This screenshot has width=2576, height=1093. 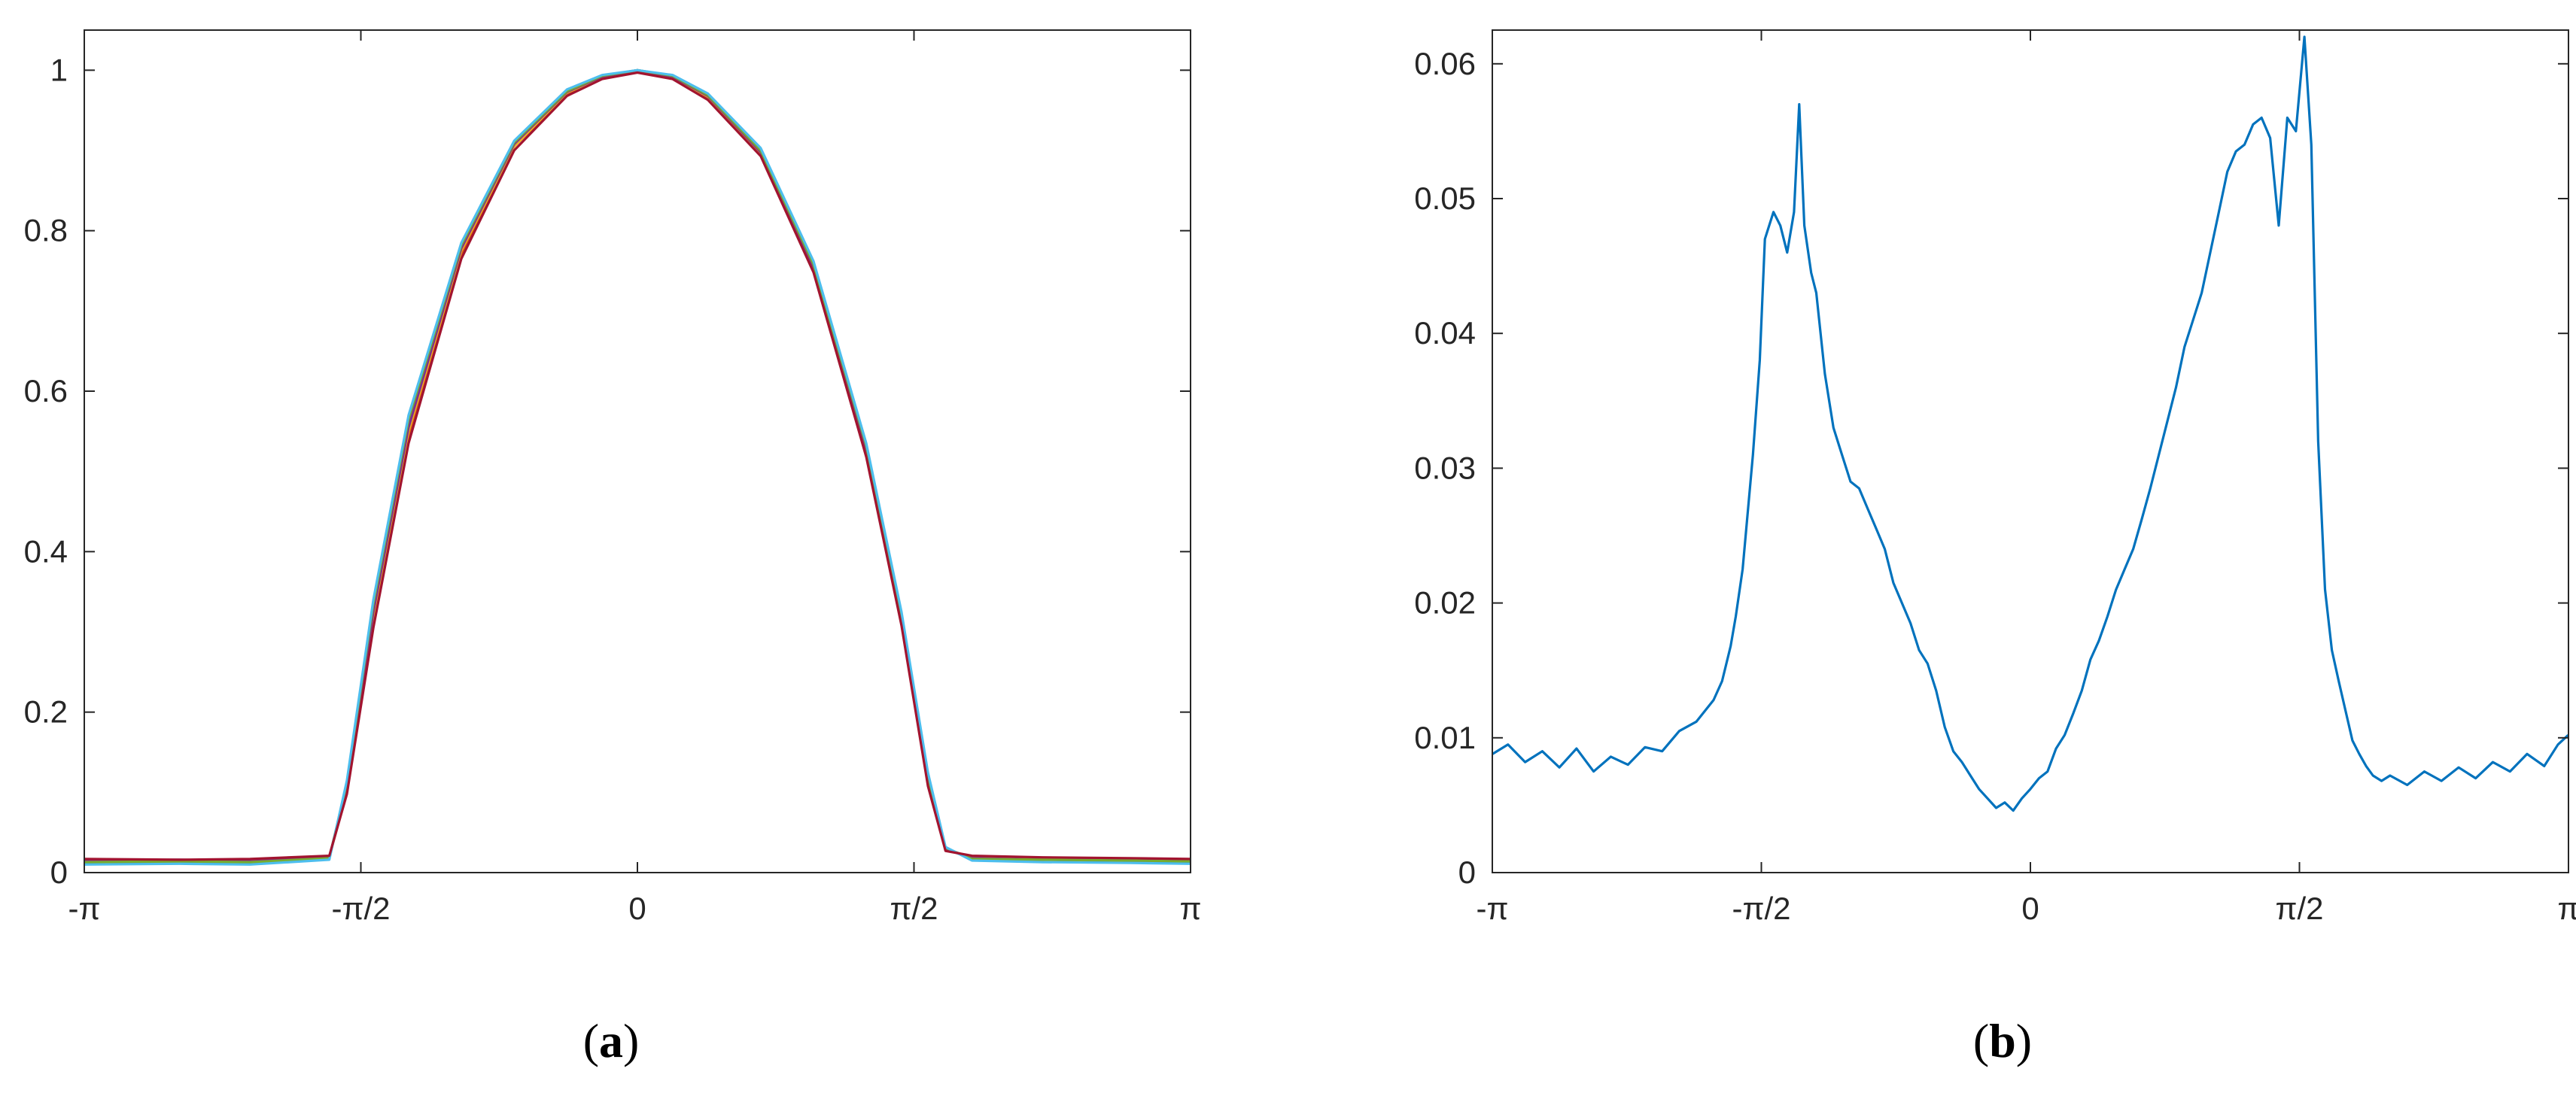 What do you see at coordinates (1445, 603) in the screenshot?
I see `y-tick-label: 0.02` at bounding box center [1445, 603].